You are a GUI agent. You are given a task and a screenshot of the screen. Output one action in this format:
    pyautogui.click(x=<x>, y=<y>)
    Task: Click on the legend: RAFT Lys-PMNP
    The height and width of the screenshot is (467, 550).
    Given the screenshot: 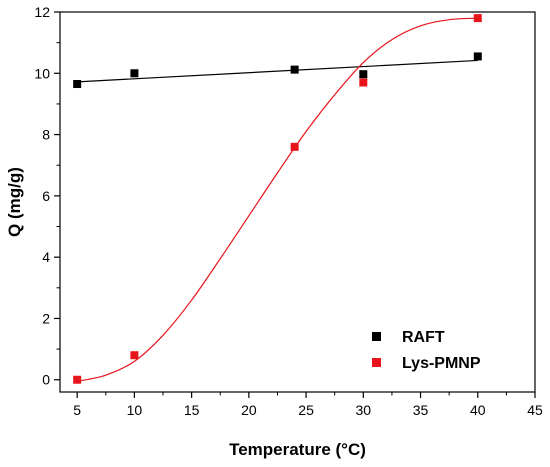 What is the action you would take?
    pyautogui.click(x=426, y=350)
    